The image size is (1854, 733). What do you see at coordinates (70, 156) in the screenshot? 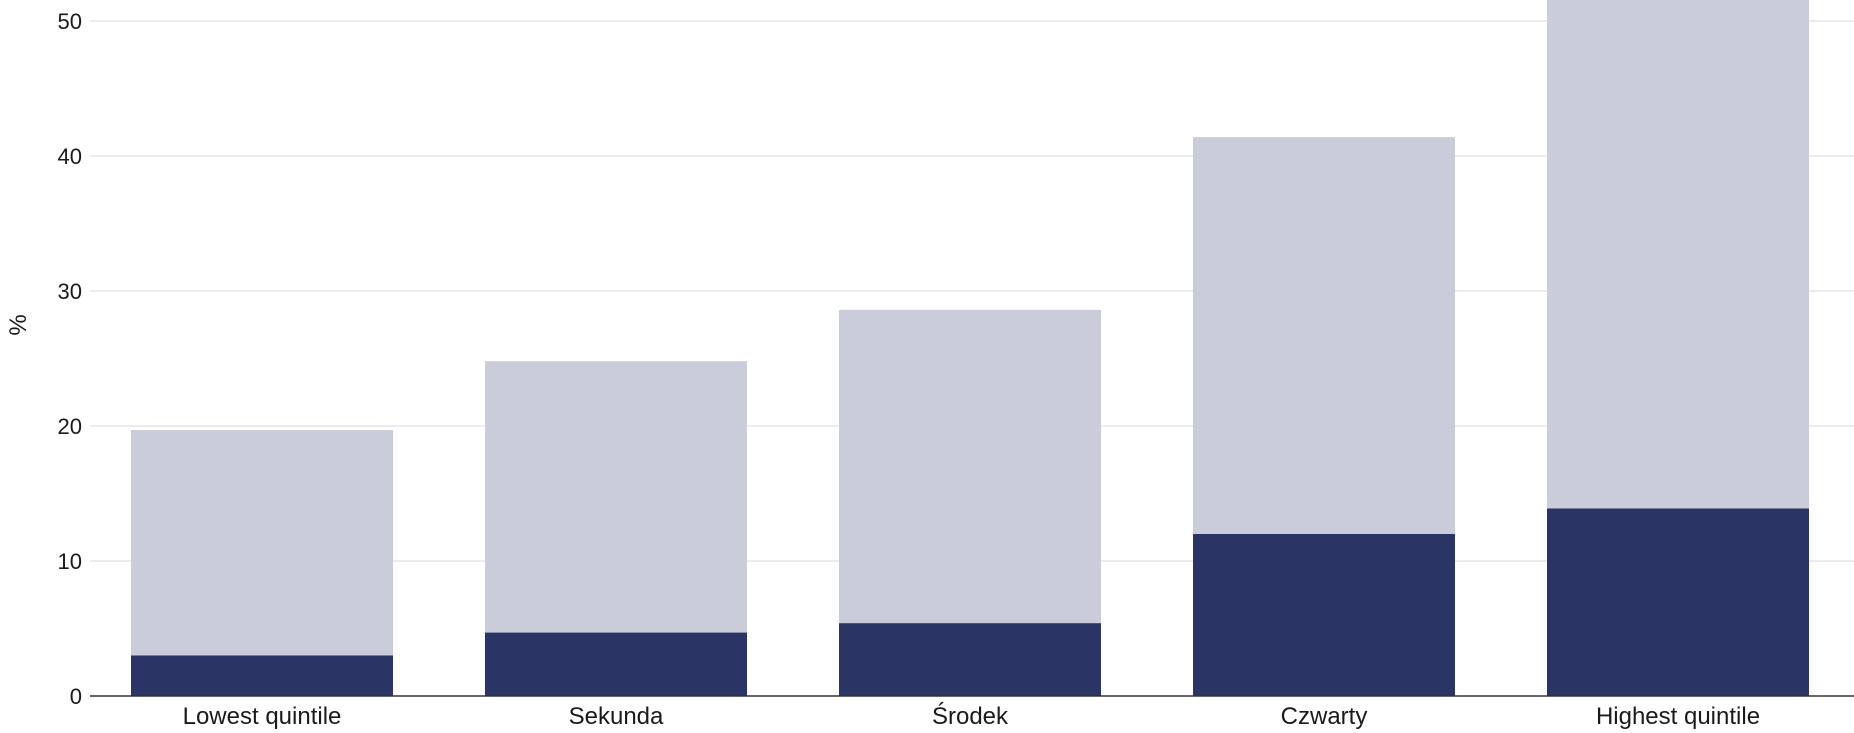
I see `y-tick-label: 40` at bounding box center [70, 156].